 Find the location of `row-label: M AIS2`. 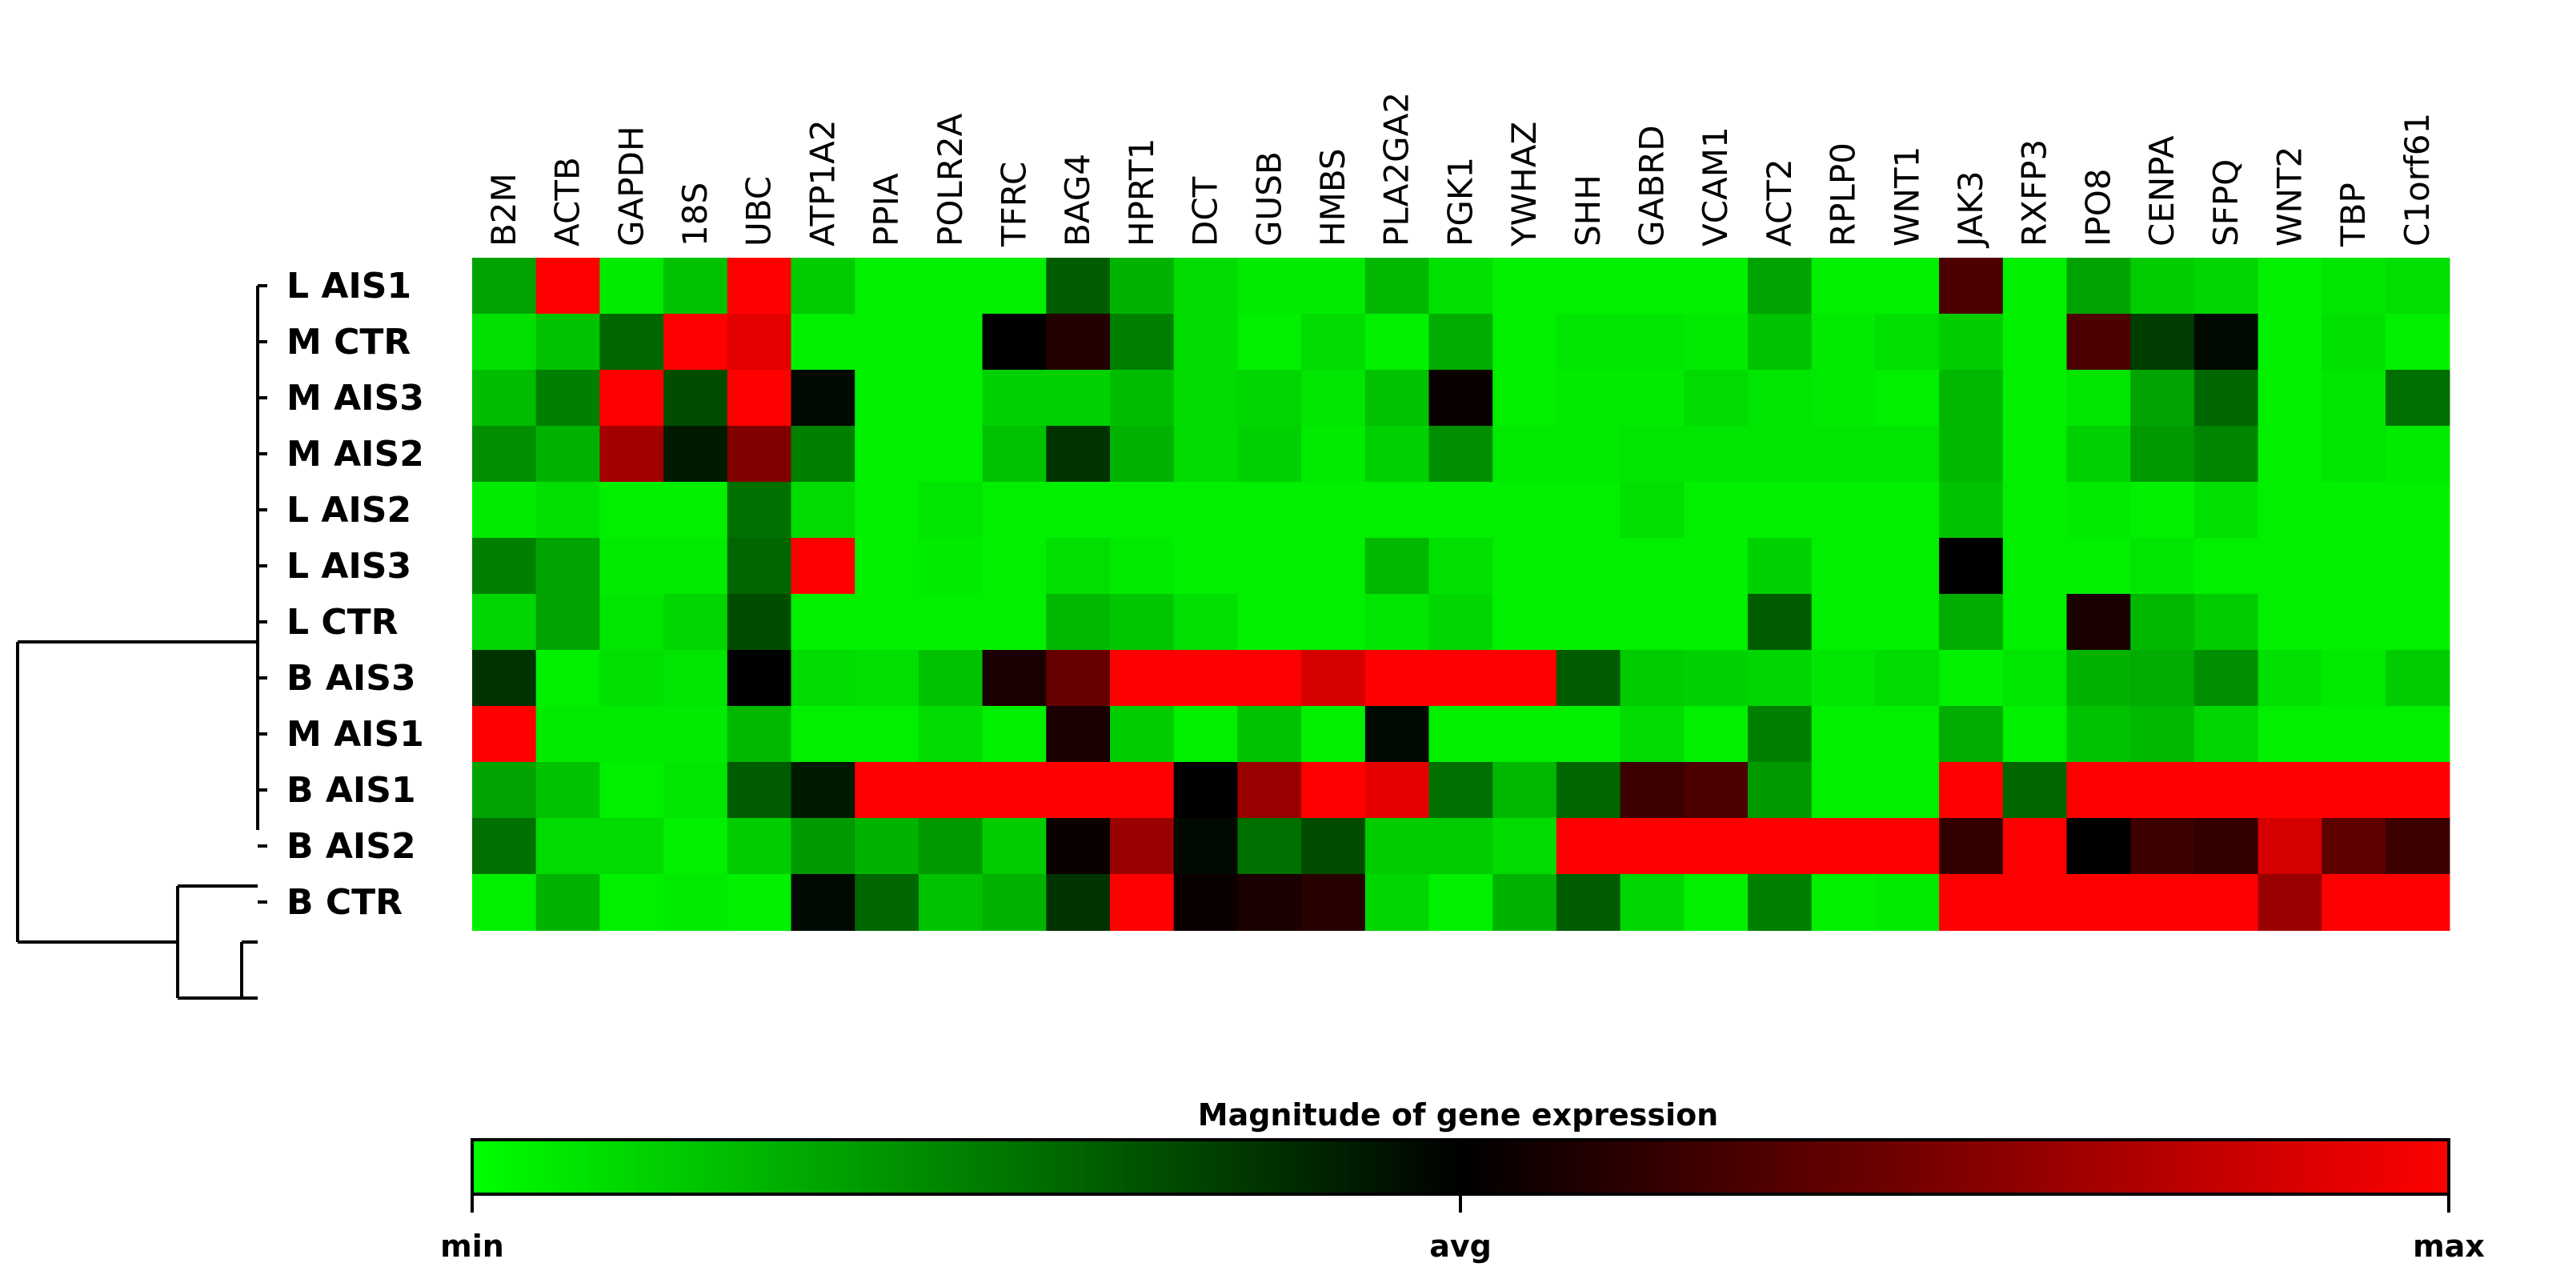

row-label: M AIS2 is located at coordinates (355, 454).